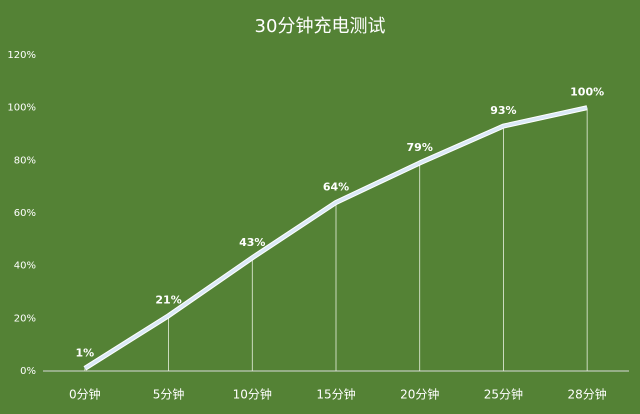  I want to click on y-tick-label: 0%, so click(28, 371).